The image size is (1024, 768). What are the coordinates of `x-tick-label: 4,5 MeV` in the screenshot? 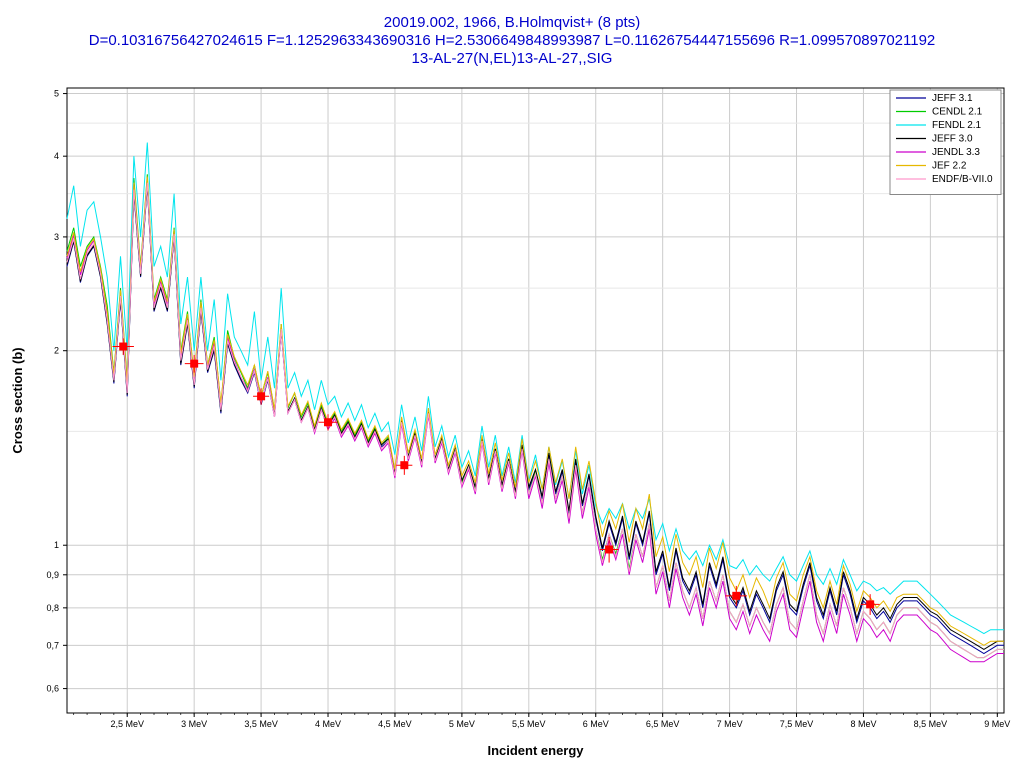 It's located at (395, 724).